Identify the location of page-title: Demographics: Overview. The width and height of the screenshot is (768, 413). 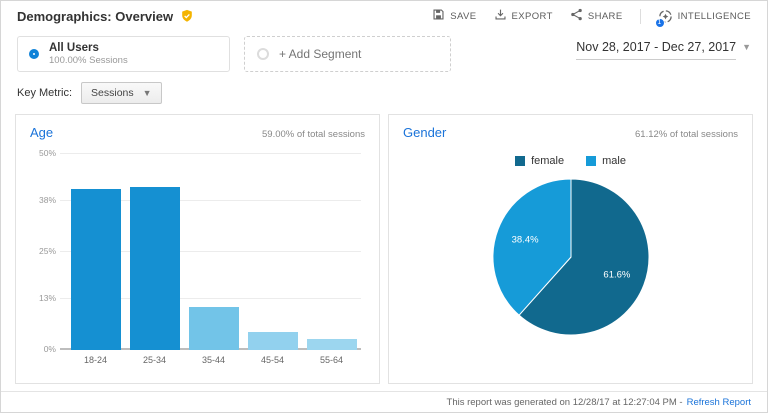
(95, 16).